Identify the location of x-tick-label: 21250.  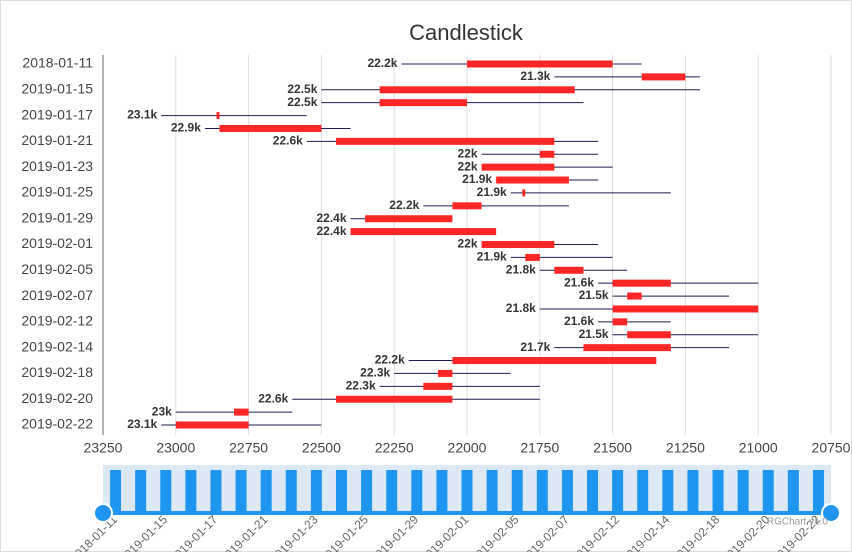
(685, 448).